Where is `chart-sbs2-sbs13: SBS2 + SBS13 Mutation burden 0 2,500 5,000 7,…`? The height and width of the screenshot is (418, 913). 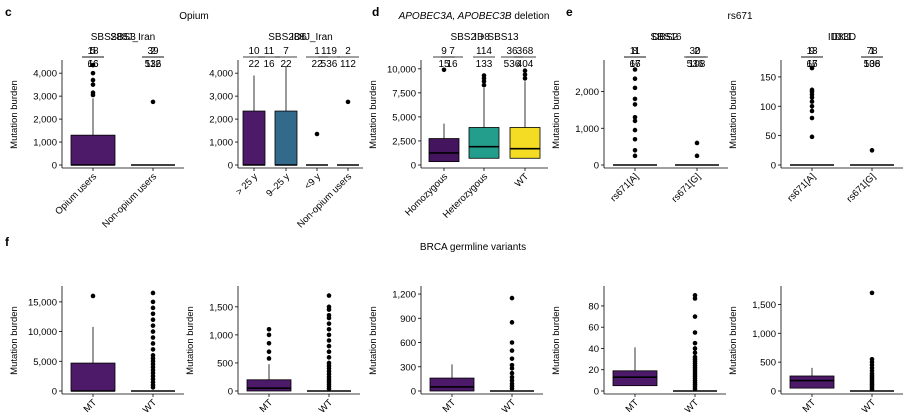
chart-sbs2-sbs13: SBS2 + SBS13 Mutation burden 0 2,500 5,000 7,… is located at coordinates (458, 126).